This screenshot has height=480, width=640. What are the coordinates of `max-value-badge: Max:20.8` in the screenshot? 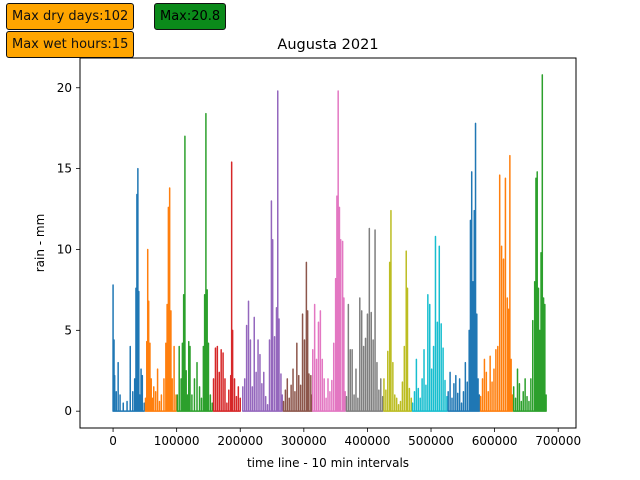 It's located at (190, 16).